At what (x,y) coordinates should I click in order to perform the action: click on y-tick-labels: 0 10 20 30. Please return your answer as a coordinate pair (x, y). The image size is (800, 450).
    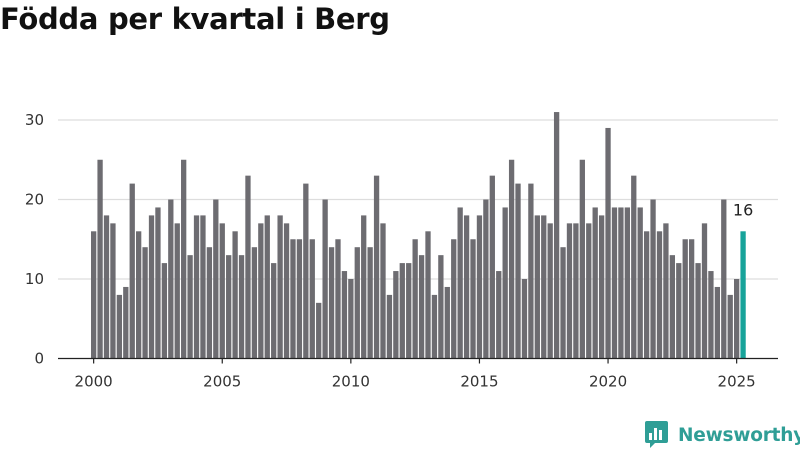
    Looking at the image, I should click on (34, 239).